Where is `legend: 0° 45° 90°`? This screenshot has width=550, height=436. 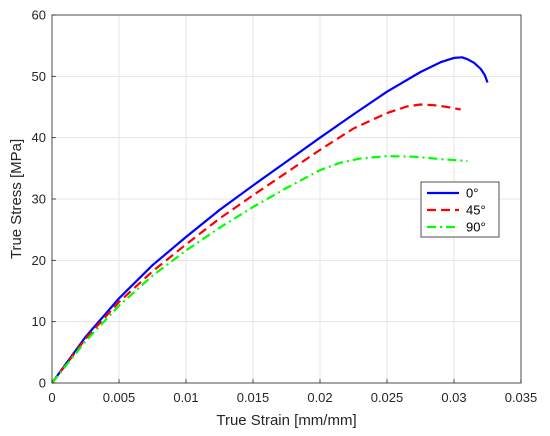 legend: 0° 45° 90° is located at coordinates (460, 209).